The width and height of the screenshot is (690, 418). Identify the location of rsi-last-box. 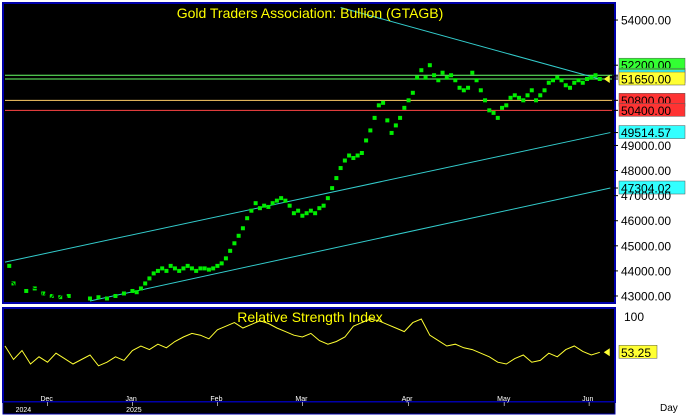
(638, 352).